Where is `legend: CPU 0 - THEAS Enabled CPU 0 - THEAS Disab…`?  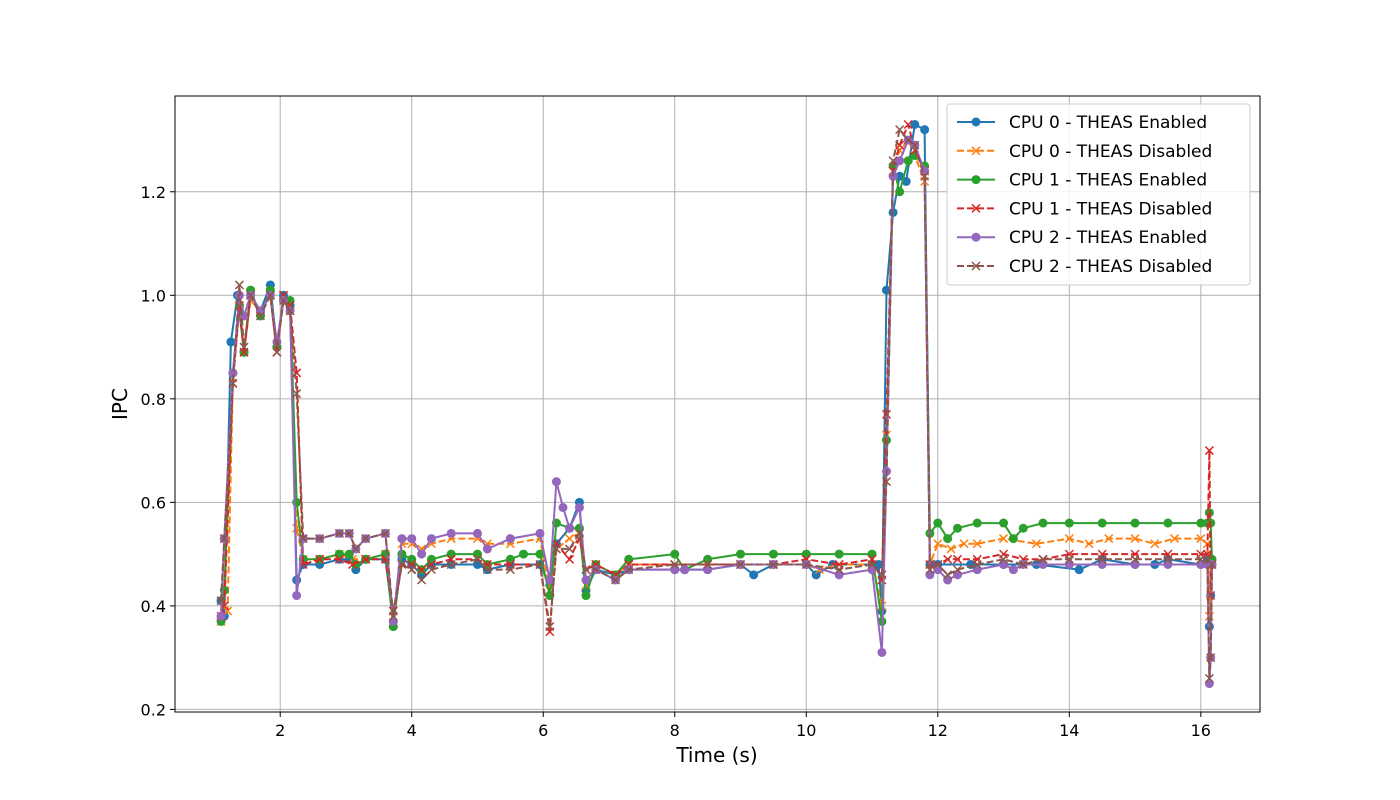
legend: CPU 0 - THEAS Enabled CPU 0 - THEAS Disab… is located at coordinates (1098, 194).